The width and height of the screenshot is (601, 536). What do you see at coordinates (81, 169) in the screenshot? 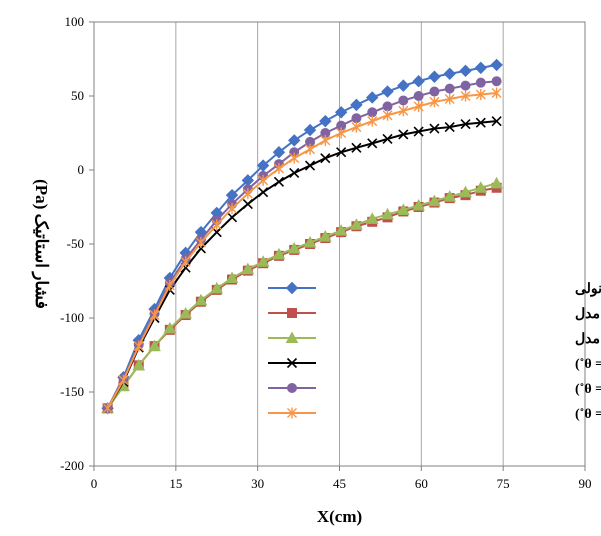
I see `y-tick-label: 0` at bounding box center [81, 169].